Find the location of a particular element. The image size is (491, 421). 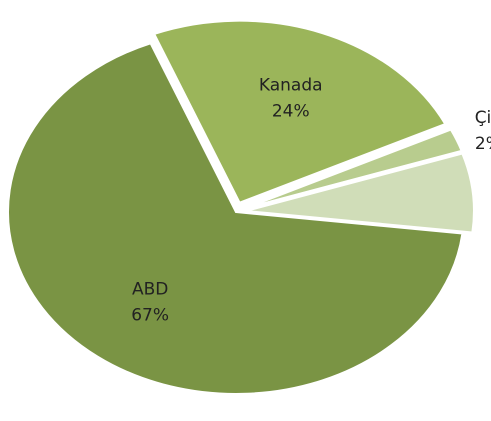

slice-value-label: 24% is located at coordinates (291, 111).